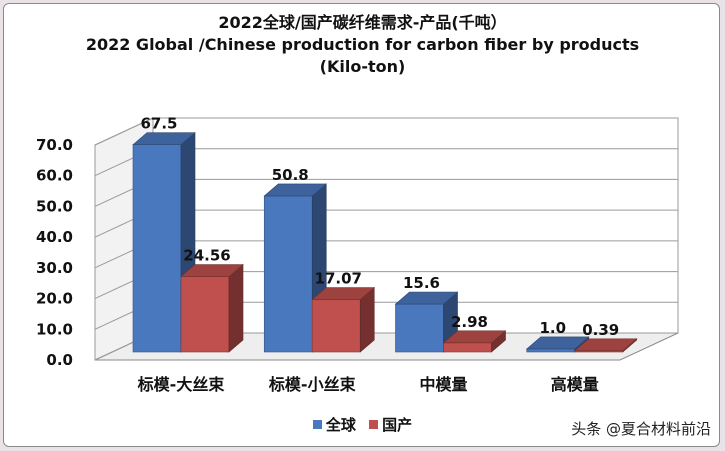  Describe the element at coordinates (362, 66) in the screenshot. I see `chart-title-line-3: (Kilo-ton)` at that location.